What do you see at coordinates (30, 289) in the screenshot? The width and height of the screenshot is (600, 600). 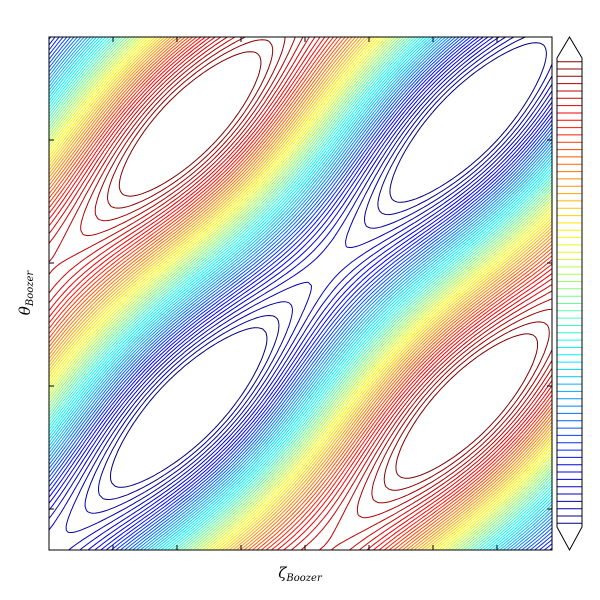 I see `y-label-subscript: Boozer` at bounding box center [30, 289].